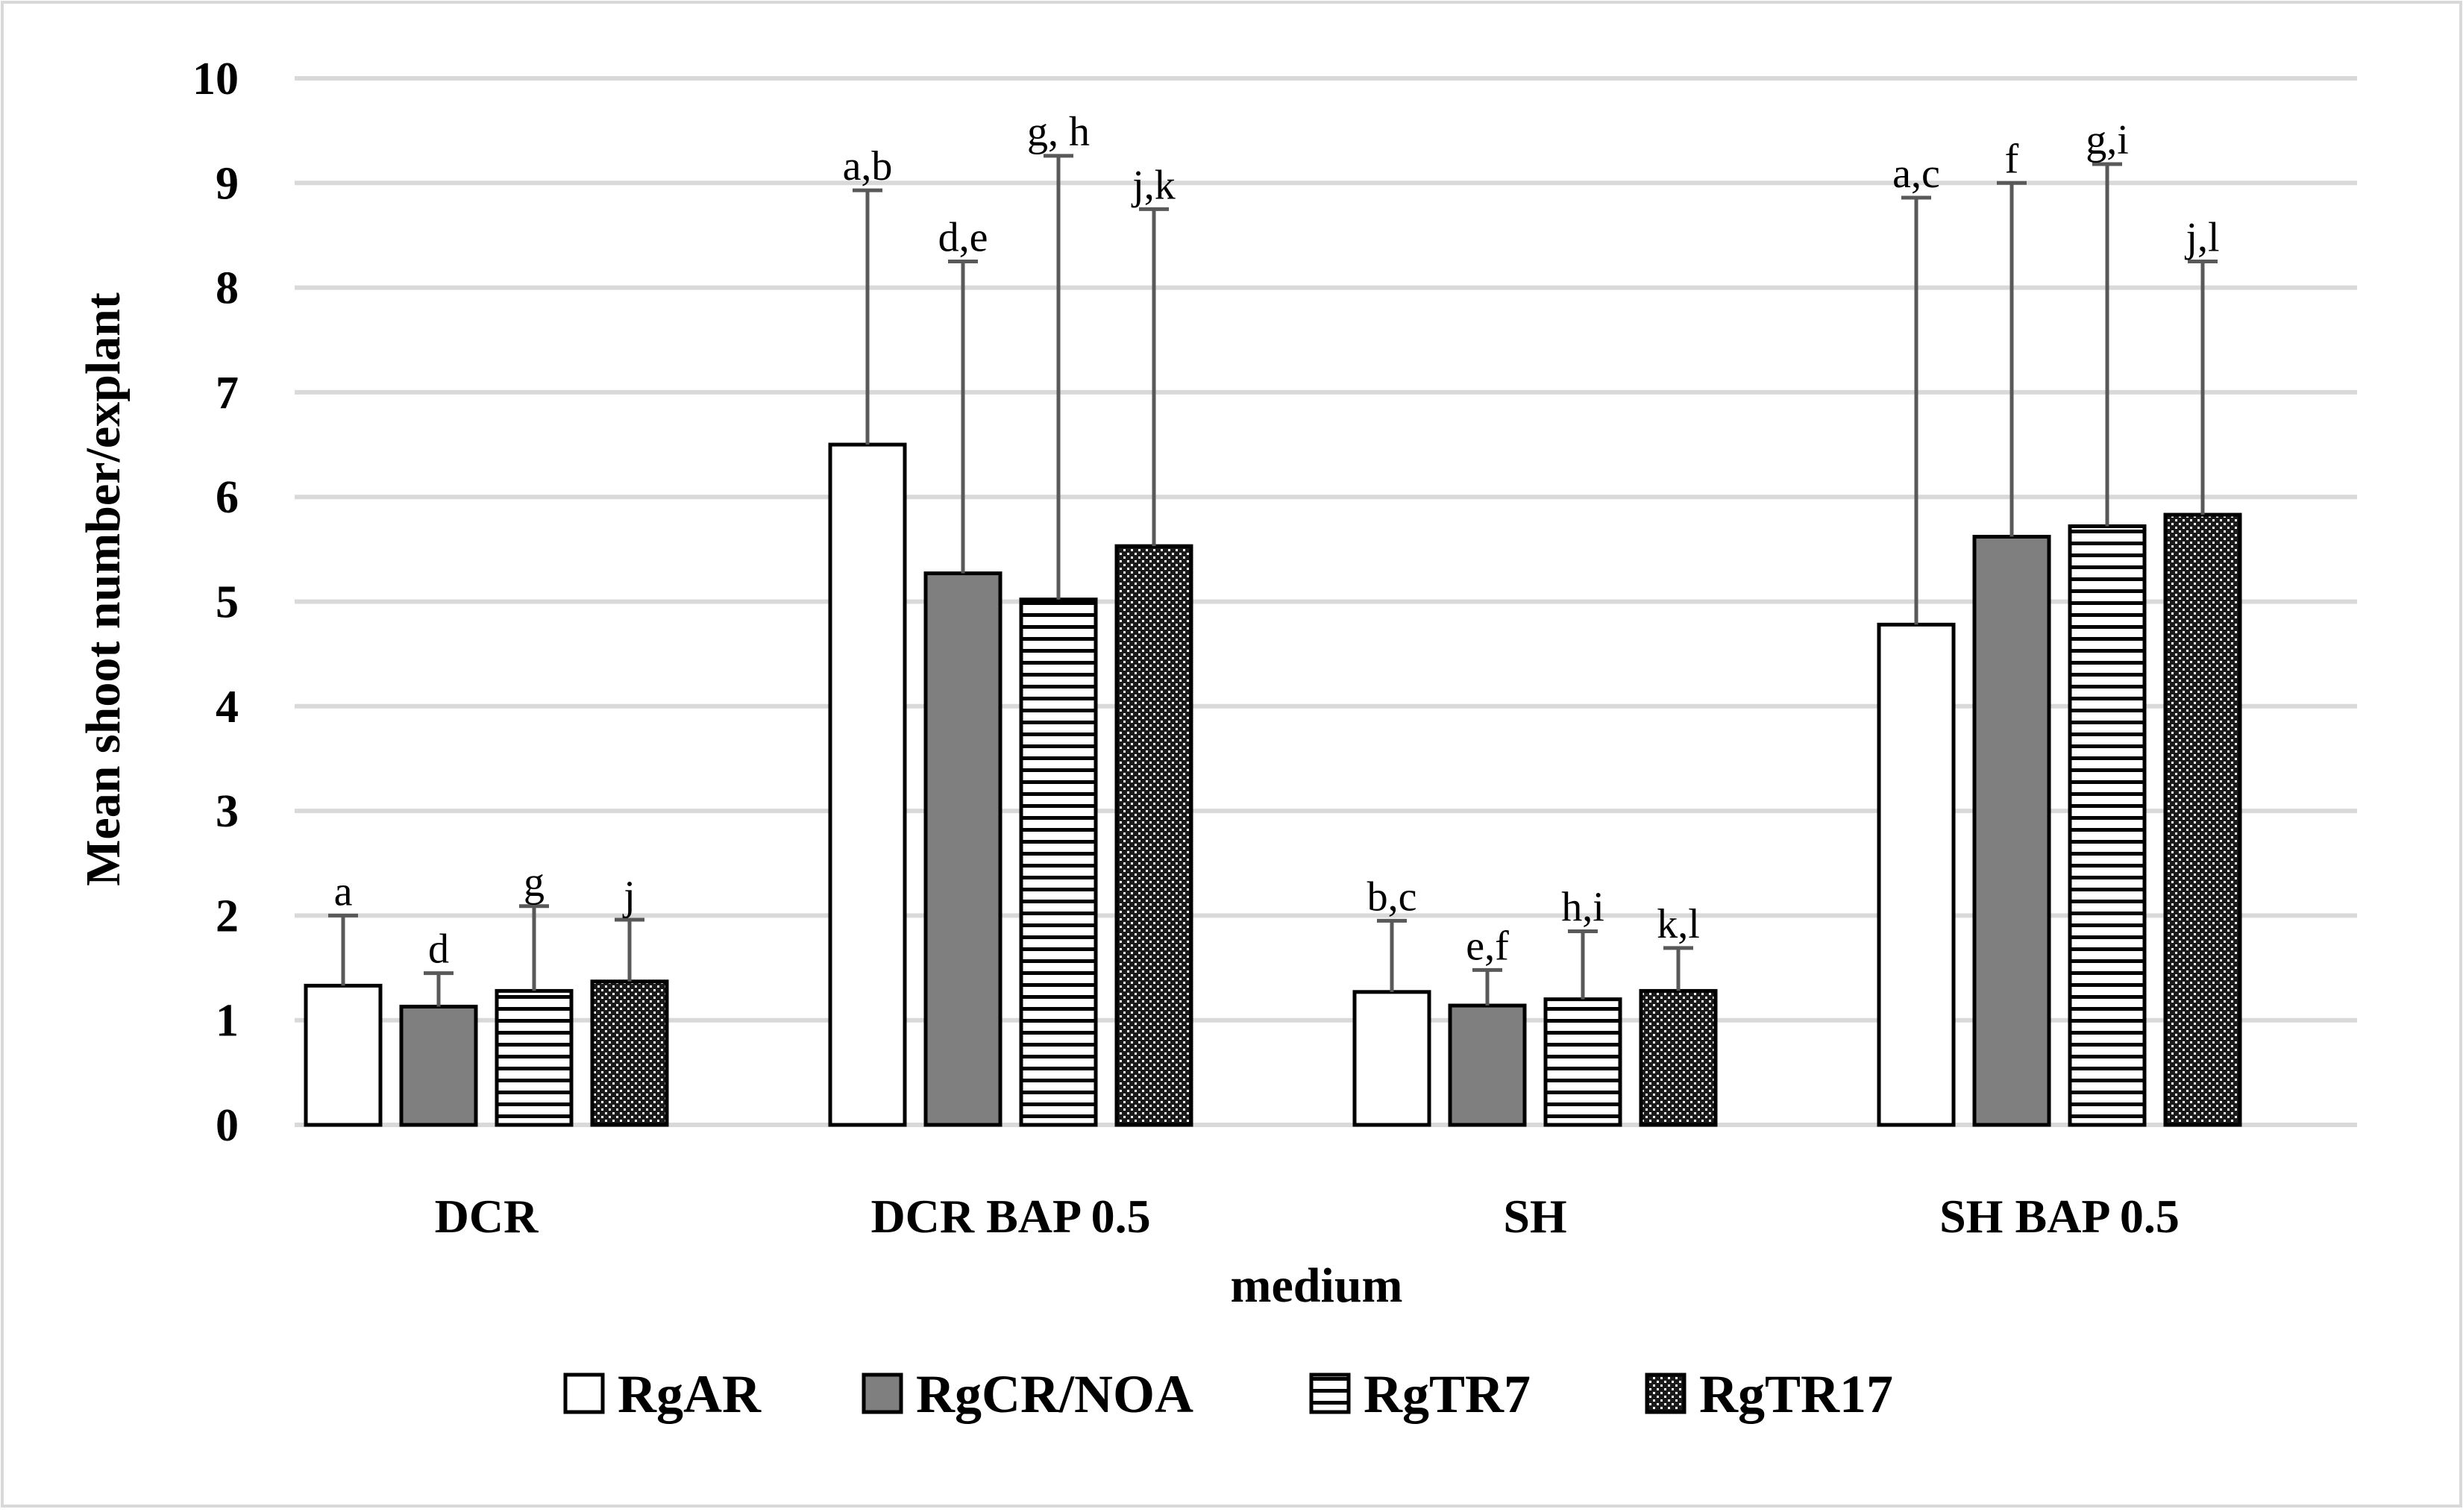  I want to click on y-tick-label: 2, so click(227, 916).